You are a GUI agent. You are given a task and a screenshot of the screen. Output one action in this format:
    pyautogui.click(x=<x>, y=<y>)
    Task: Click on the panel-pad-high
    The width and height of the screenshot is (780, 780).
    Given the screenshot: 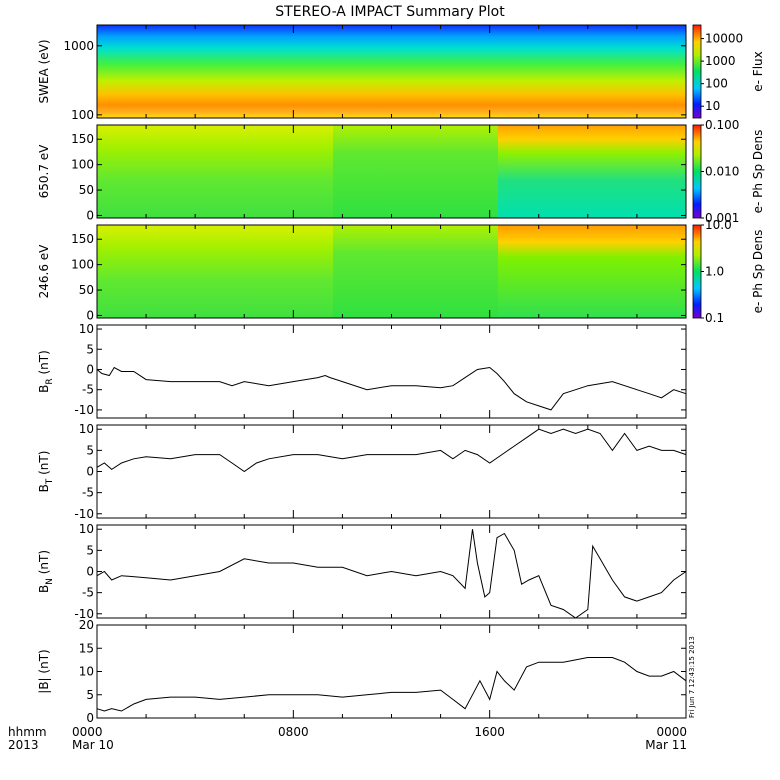 What is the action you would take?
    pyautogui.click(x=391, y=171)
    